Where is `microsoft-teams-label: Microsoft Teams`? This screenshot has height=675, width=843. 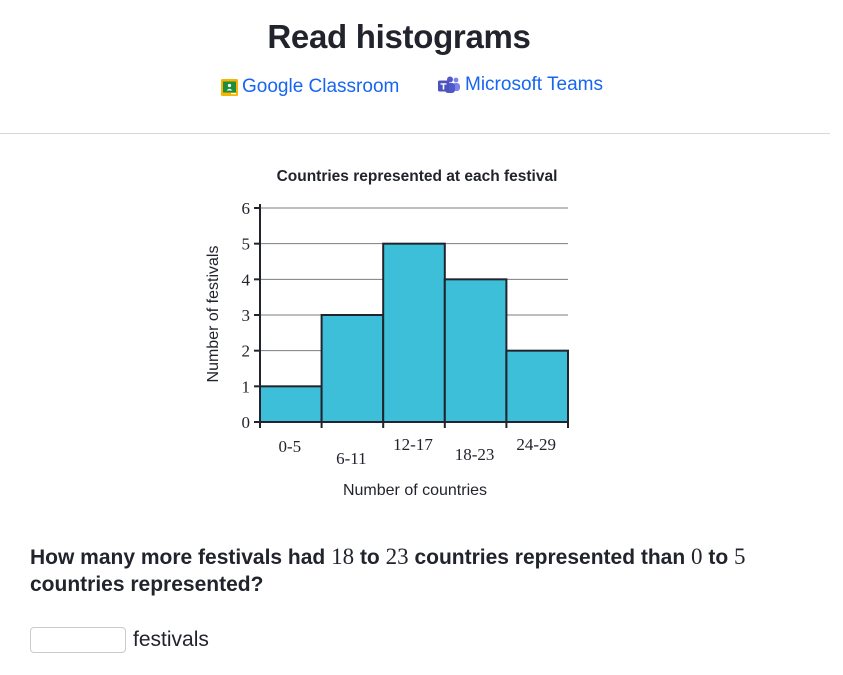
microsoft-teams-label: Microsoft Teams is located at coordinates (534, 84).